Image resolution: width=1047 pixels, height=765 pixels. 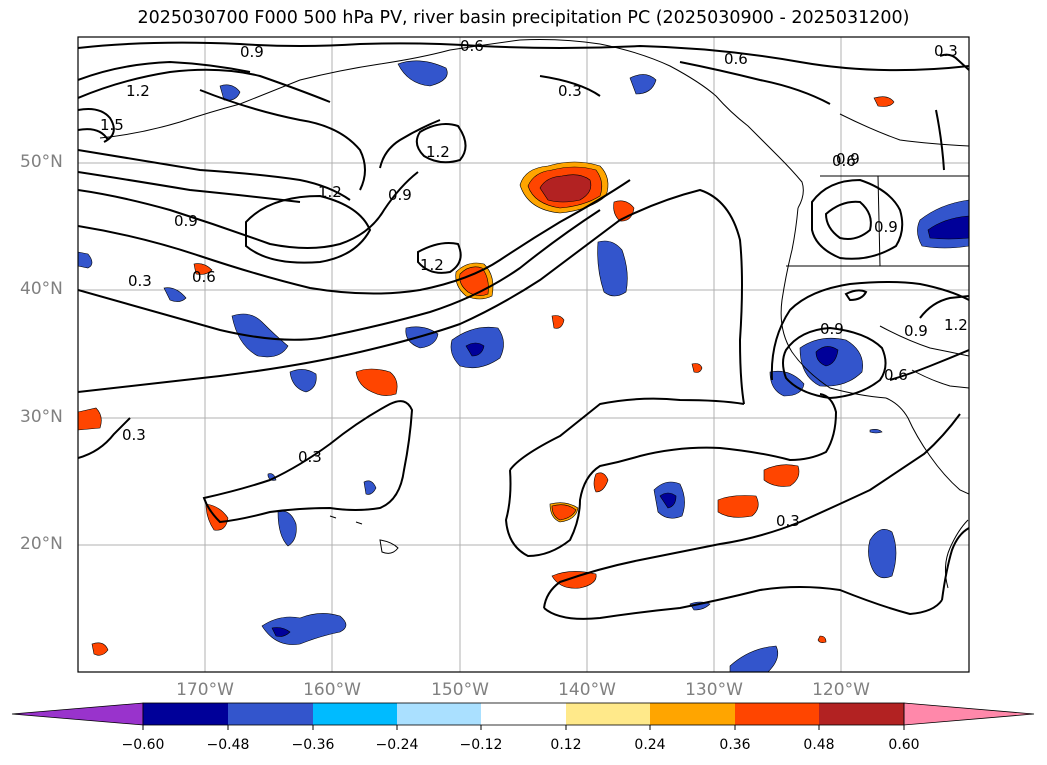 What do you see at coordinates (566, 745) in the screenshot?
I see `colorbar-tick-label: 0.12` at bounding box center [566, 745].